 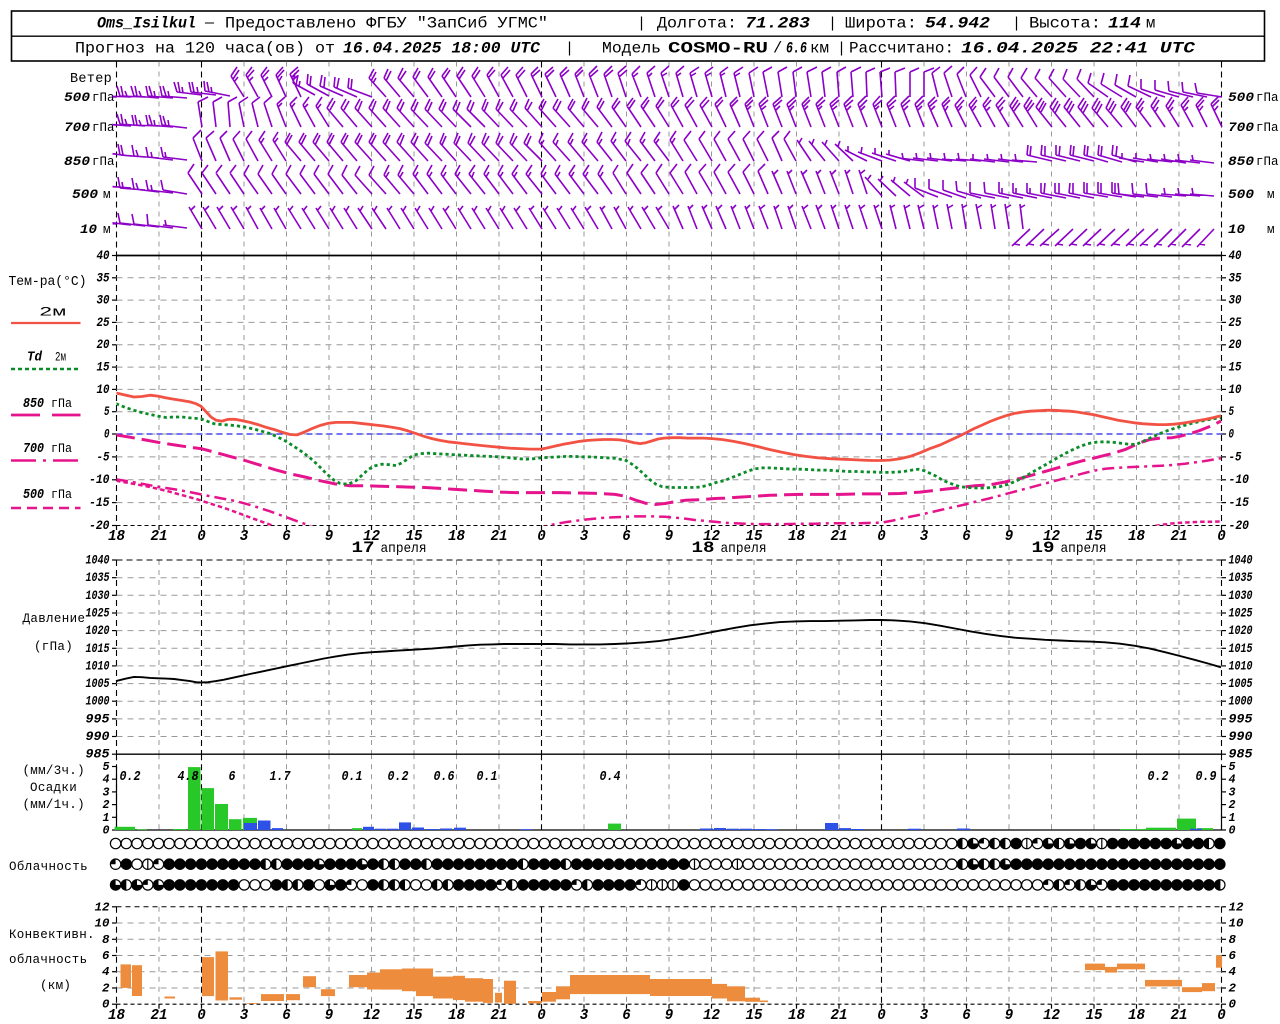 I want to click on svg-text: 6.6, so click(x=796, y=49).